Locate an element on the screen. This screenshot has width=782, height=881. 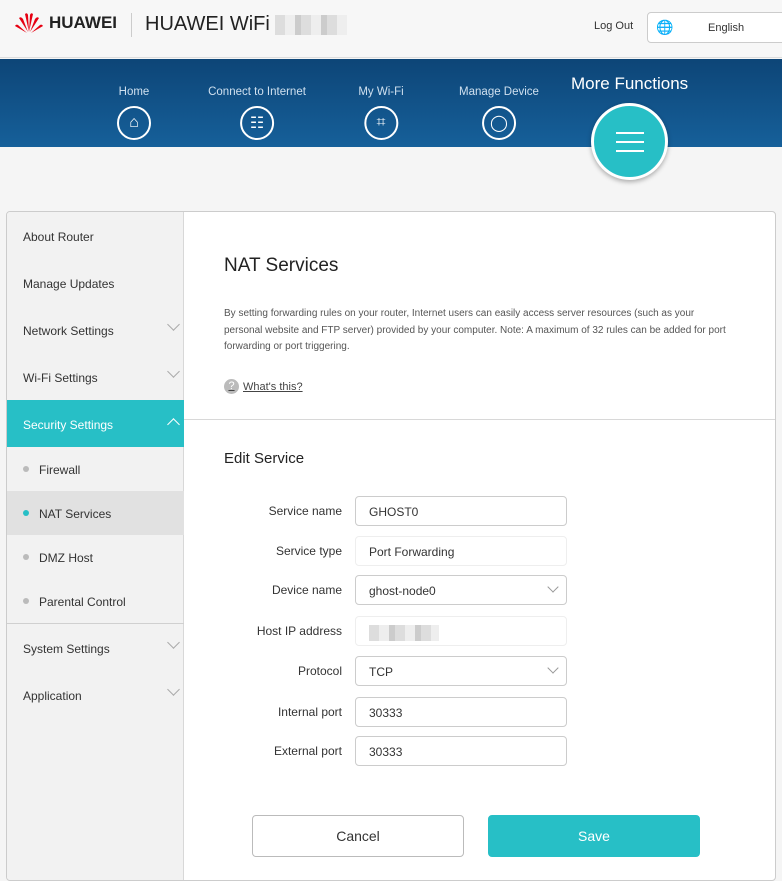
device-name-select: ghost-node0 is located at coordinates (461, 590).